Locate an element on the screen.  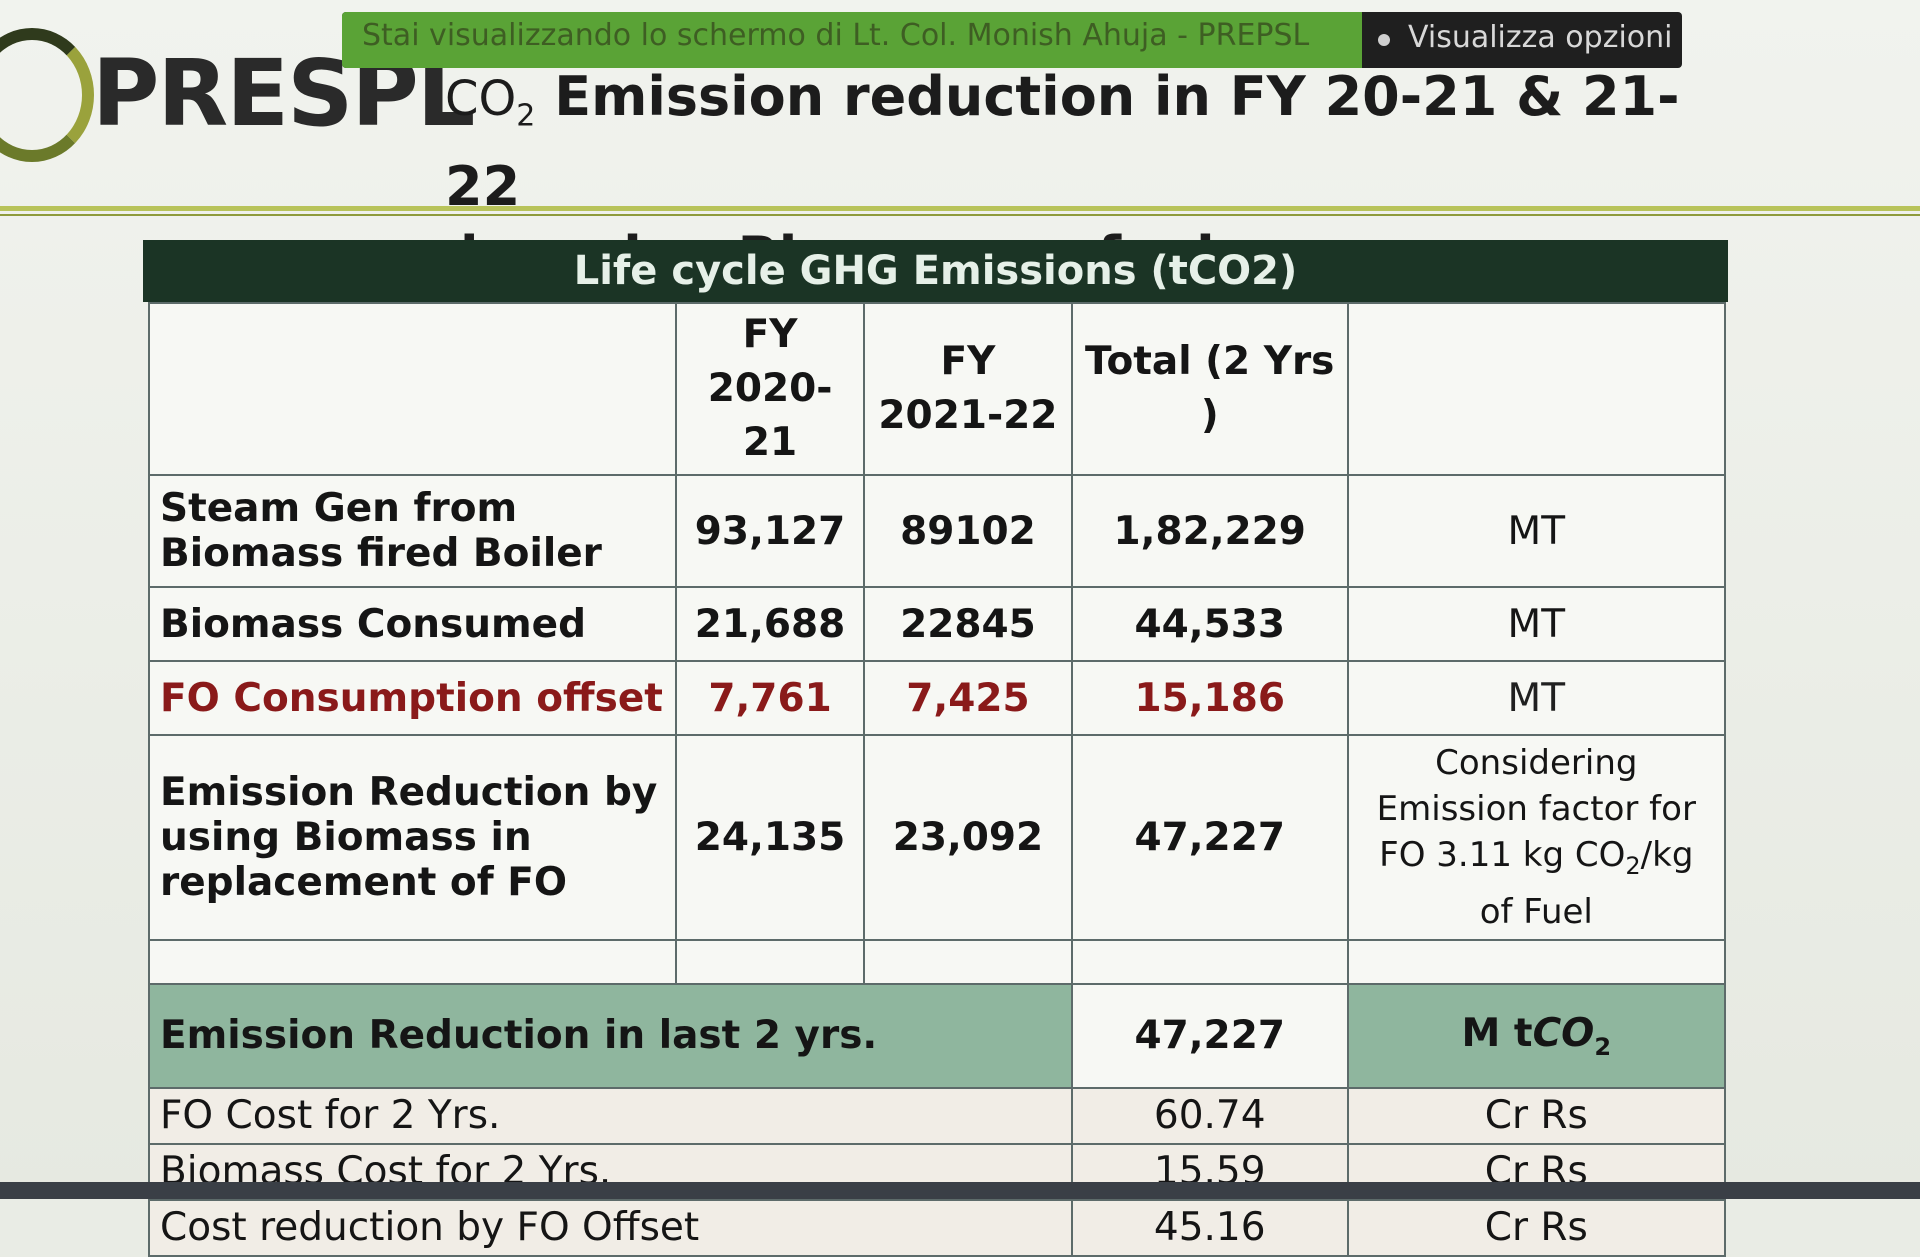
cost-row: Cost reduction by FO Offset 45.16 Cr Rs is located at coordinates (937, 1227).